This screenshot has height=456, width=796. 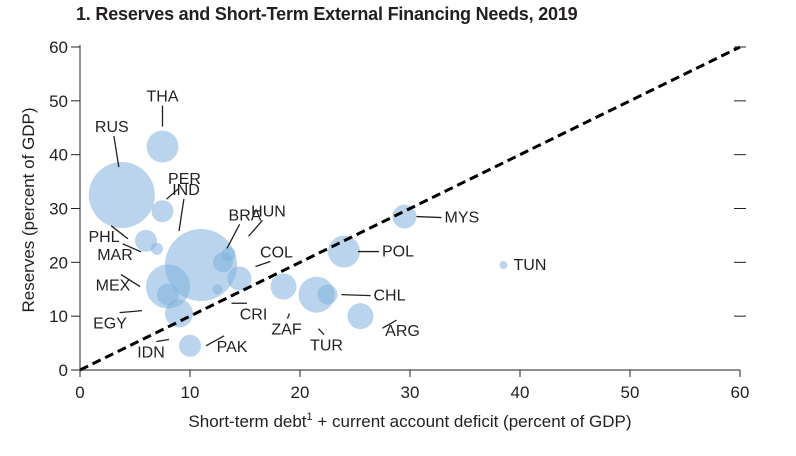 I want to click on leader-line-bra, so click(x=233, y=236).